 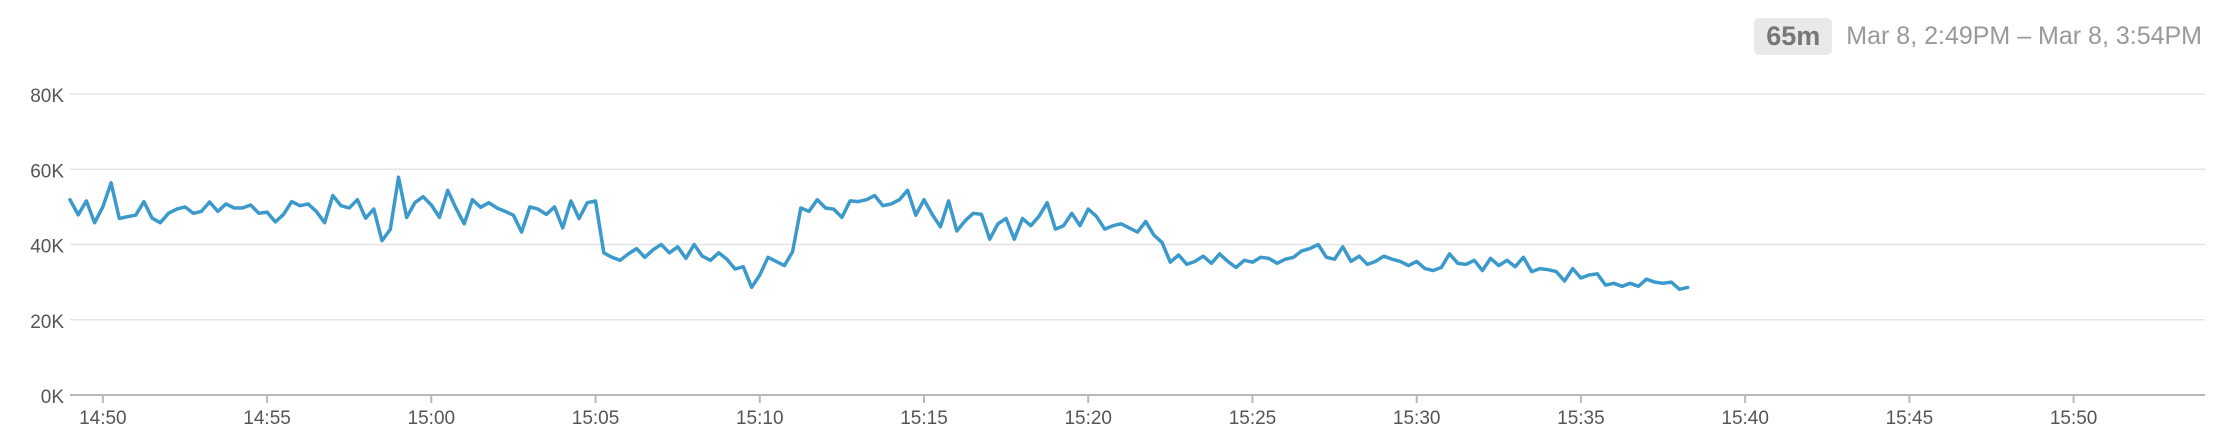 I want to click on time-range-label: Mar 8, 2:49PM – Mar 8, 3:54PM, so click(x=2024, y=35).